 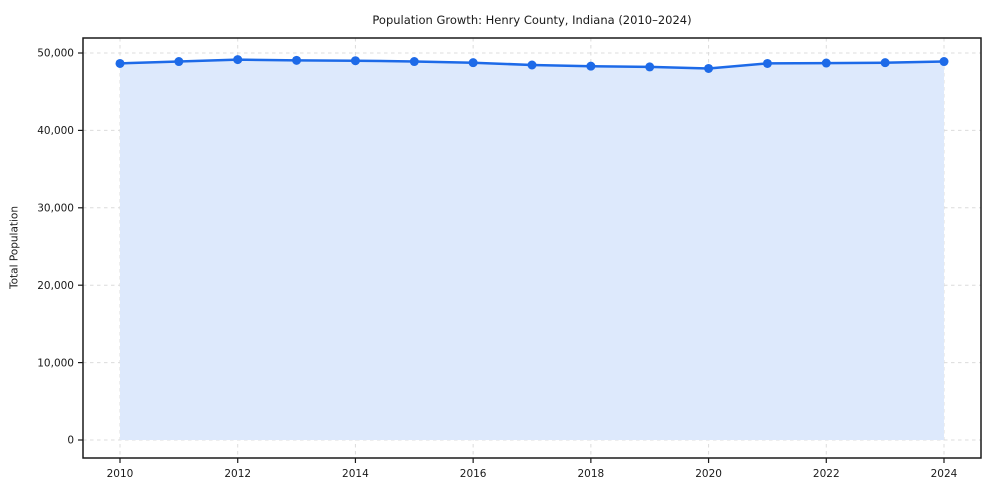 What do you see at coordinates (944, 474) in the screenshot?
I see `x-tick-label: 2024` at bounding box center [944, 474].